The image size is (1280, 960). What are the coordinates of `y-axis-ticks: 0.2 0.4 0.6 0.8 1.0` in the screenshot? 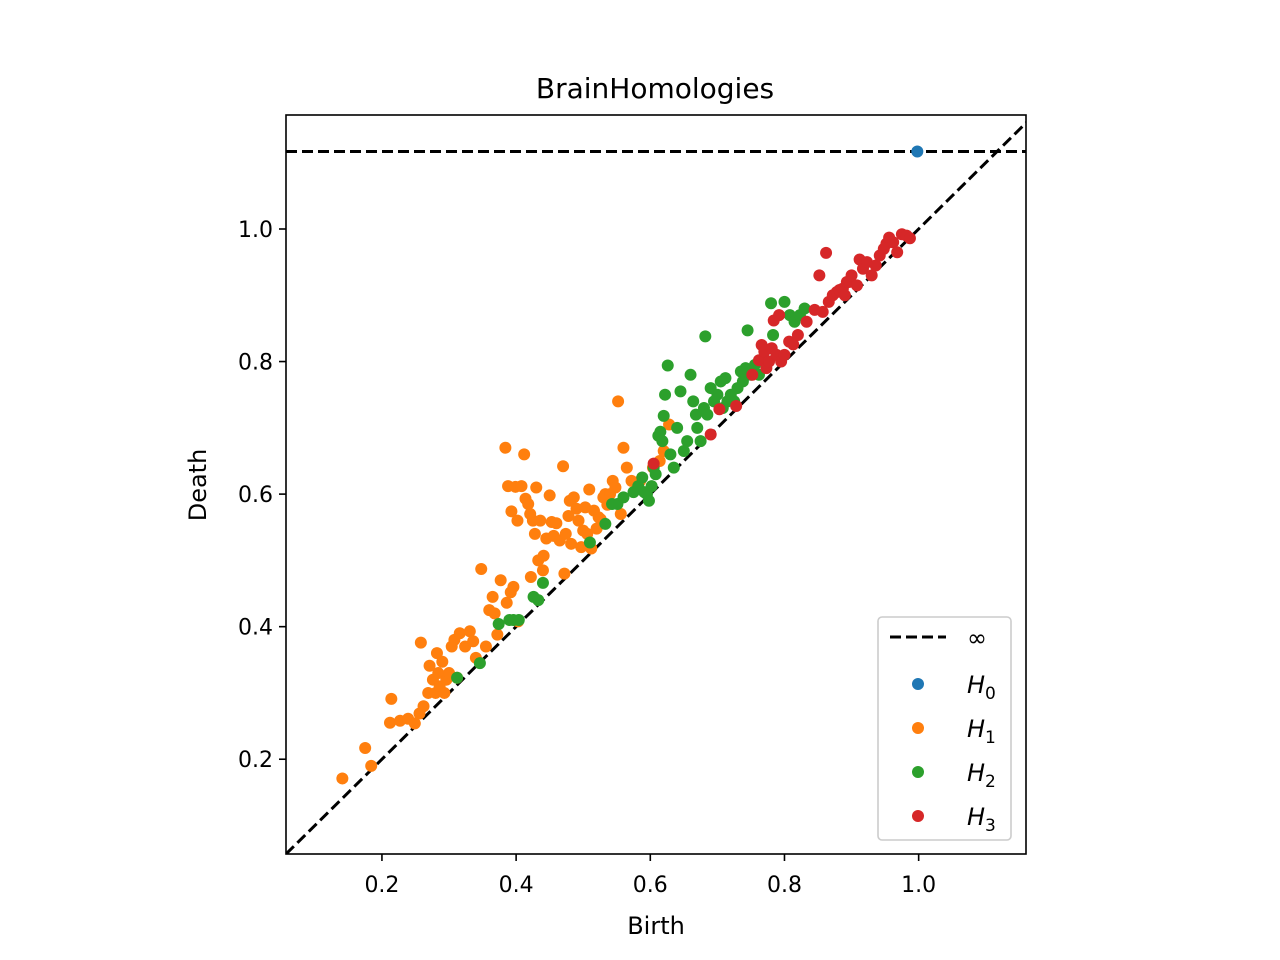 It's located at (262, 495).